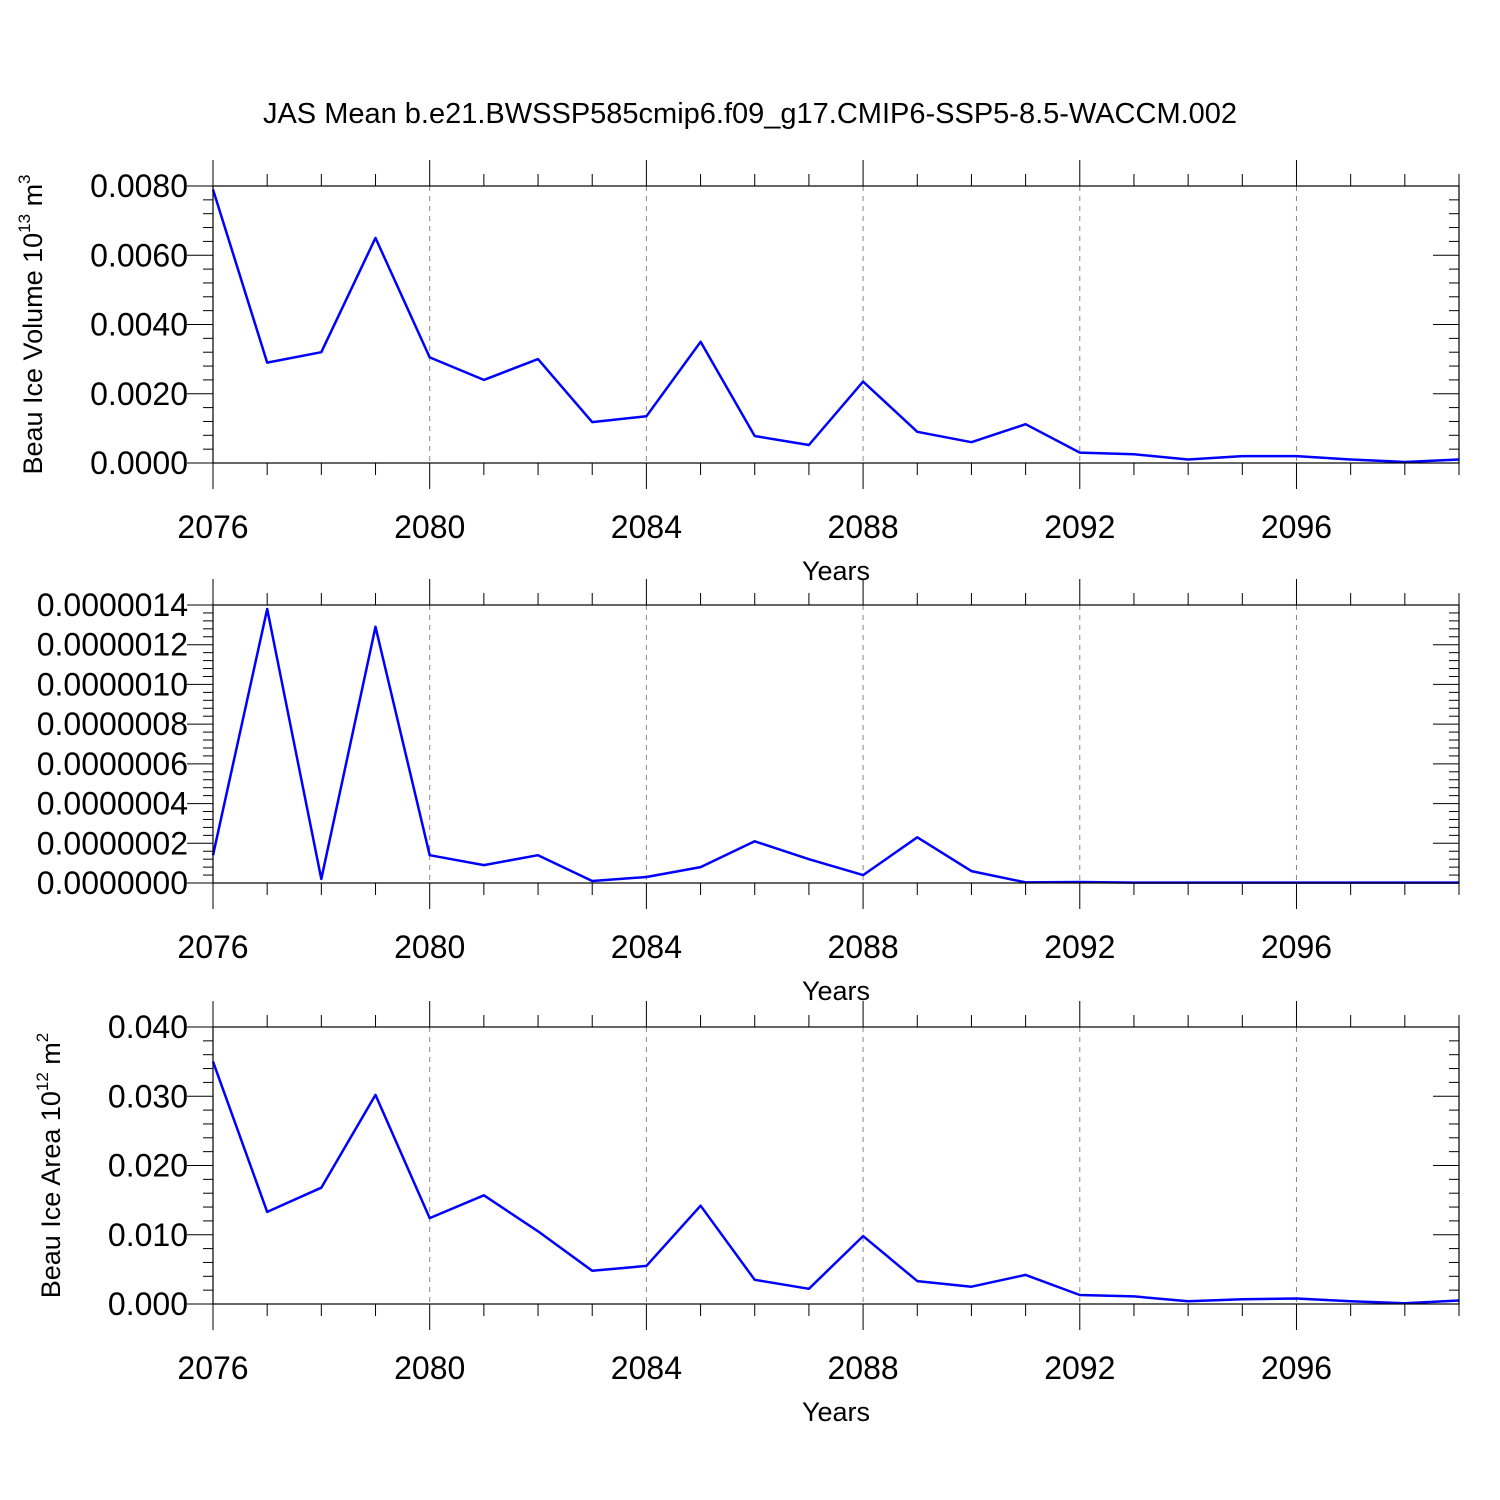 This screenshot has height=1500, width=1500. I want to click on y-axis-label: Beau Ice Area 1012 m2, so click(49, 1166).